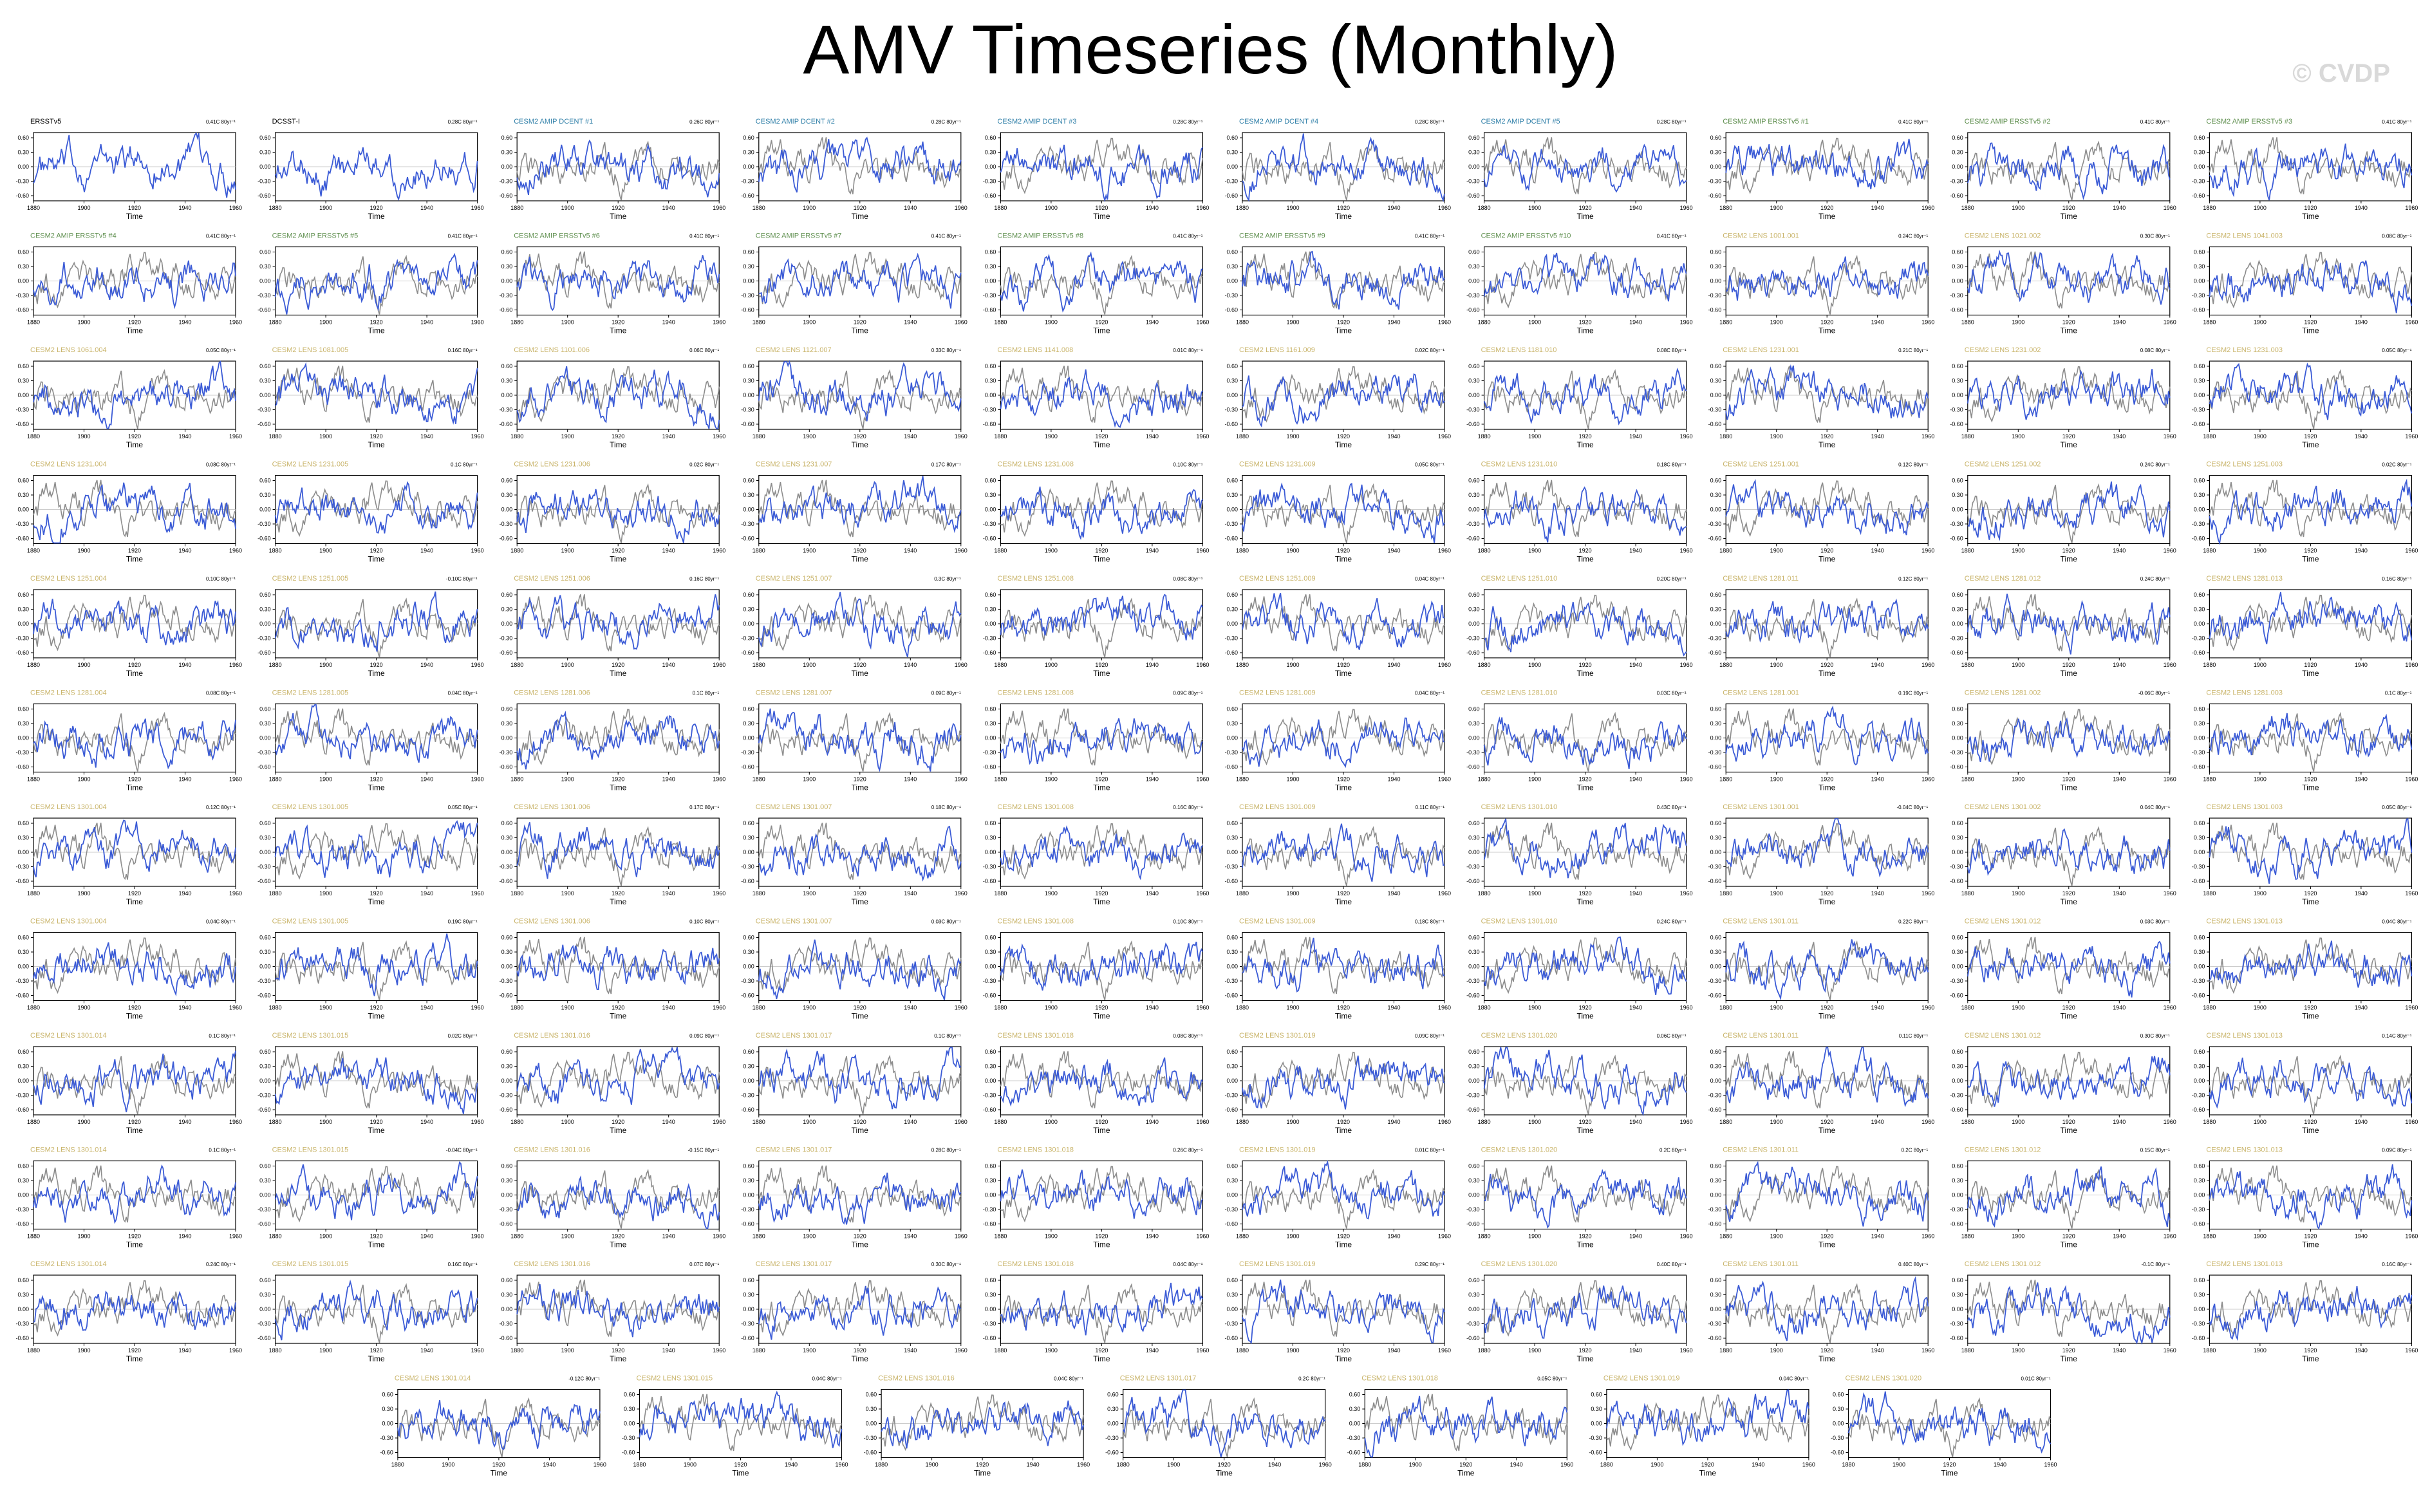 Image resolution: width=2421 pixels, height=1512 pixels. I want to click on panel-trend: 0.11C 80yr⁻¹, so click(1914, 1036).